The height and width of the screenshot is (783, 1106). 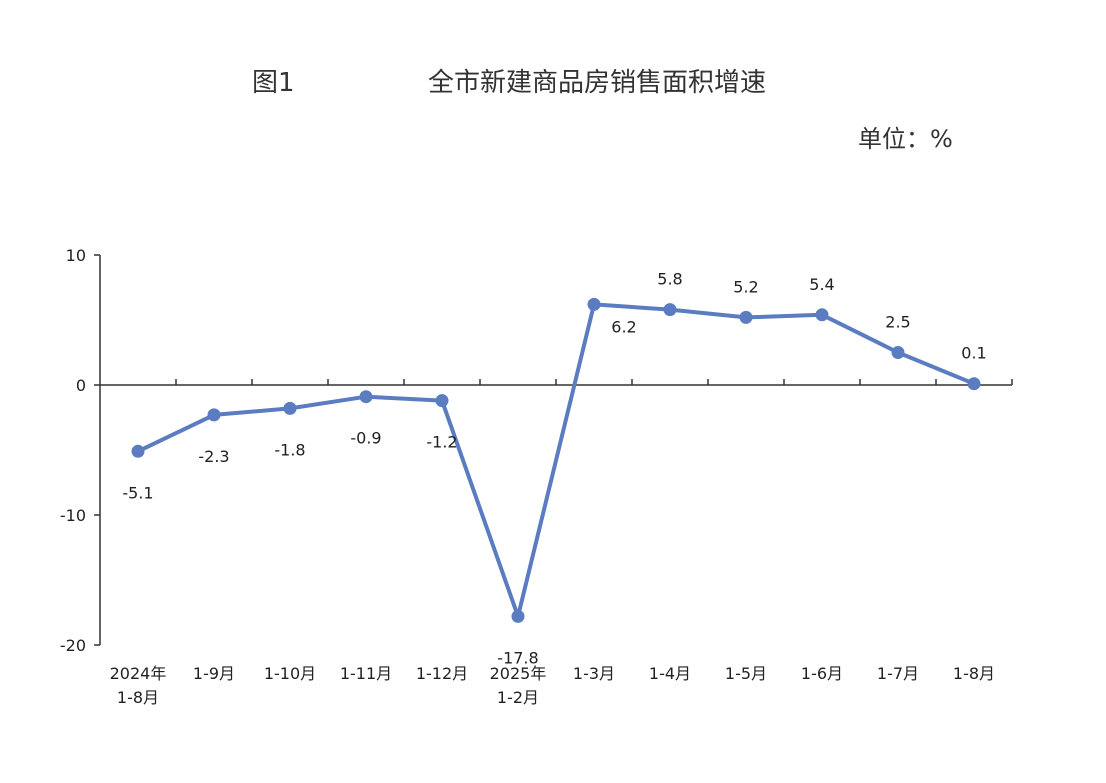 What do you see at coordinates (670, 673) in the screenshot?
I see `x-tick-label: 1-4月` at bounding box center [670, 673].